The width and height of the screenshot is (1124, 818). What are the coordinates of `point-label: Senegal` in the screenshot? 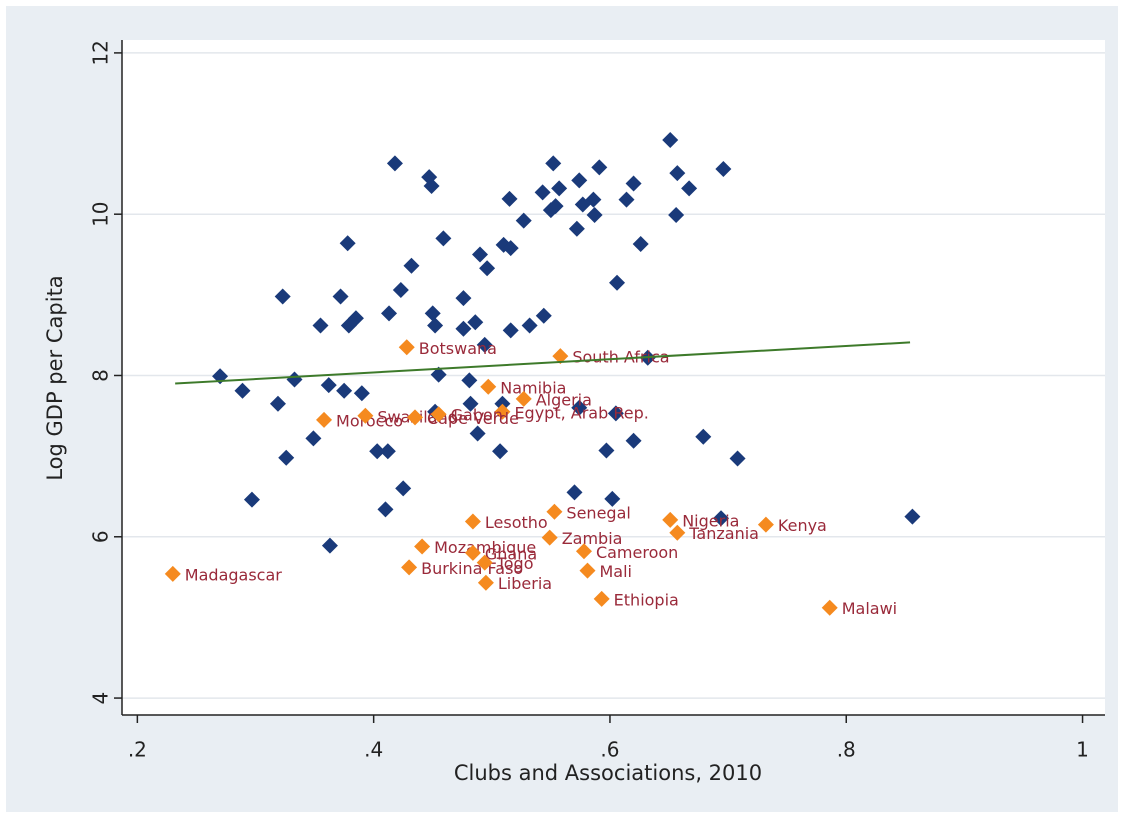 It's located at (598, 512).